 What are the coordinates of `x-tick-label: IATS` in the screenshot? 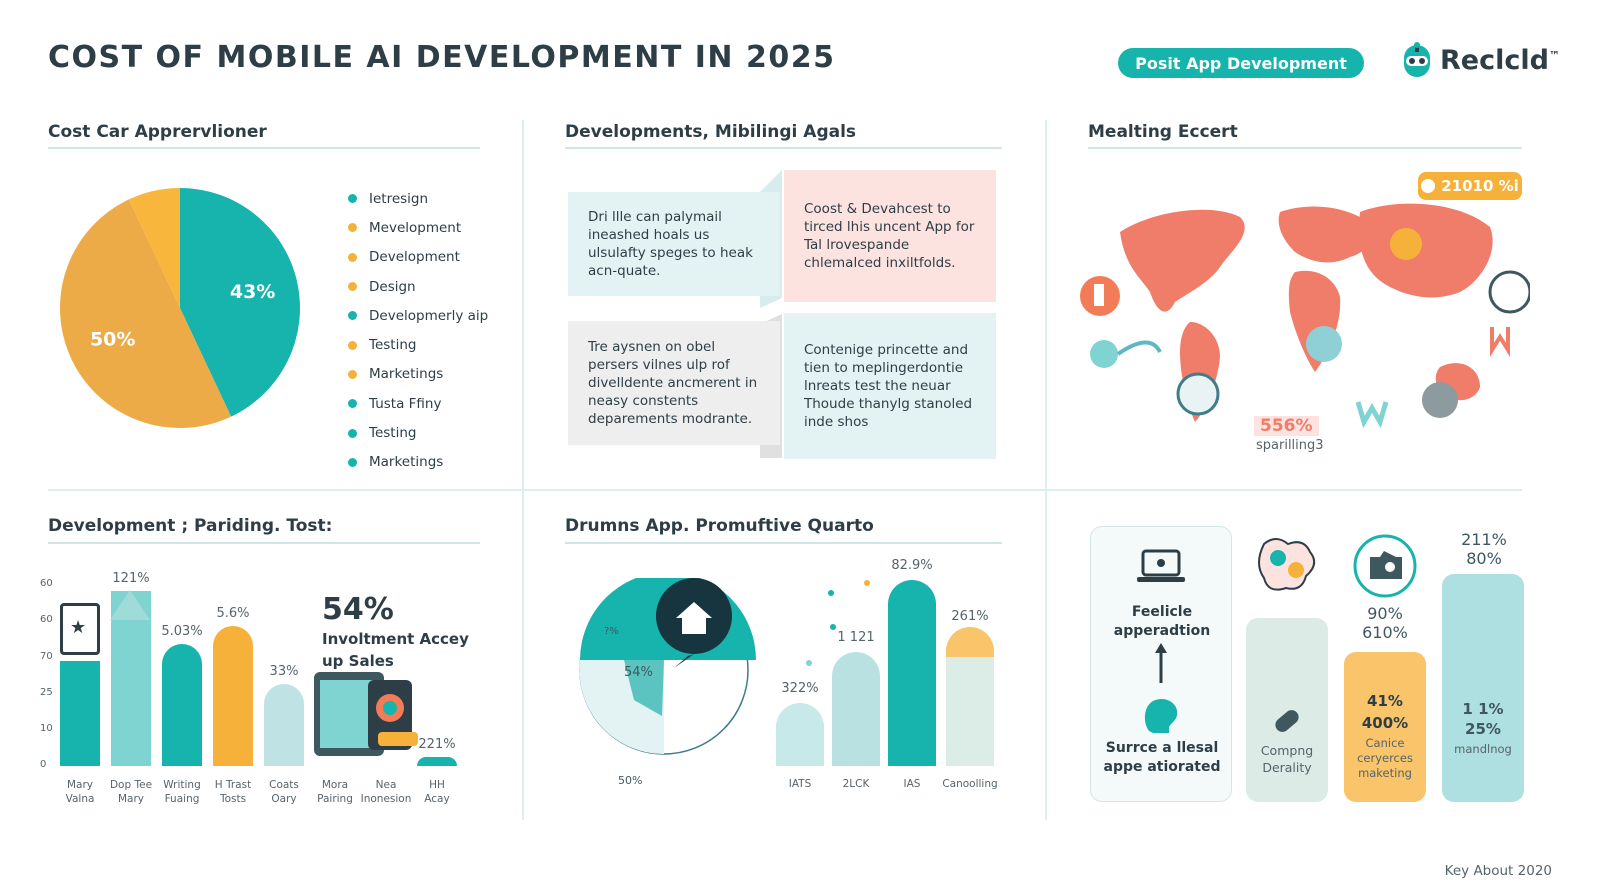 It's located at (800, 784).